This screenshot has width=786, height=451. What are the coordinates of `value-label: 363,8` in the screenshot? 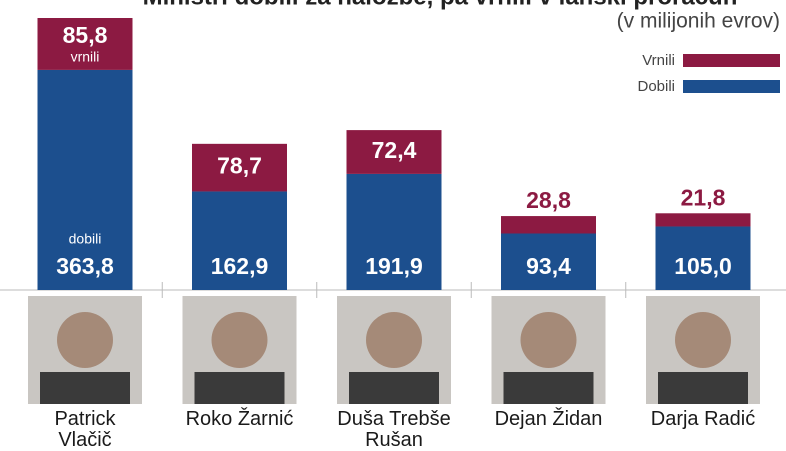 It's located at (85, 266).